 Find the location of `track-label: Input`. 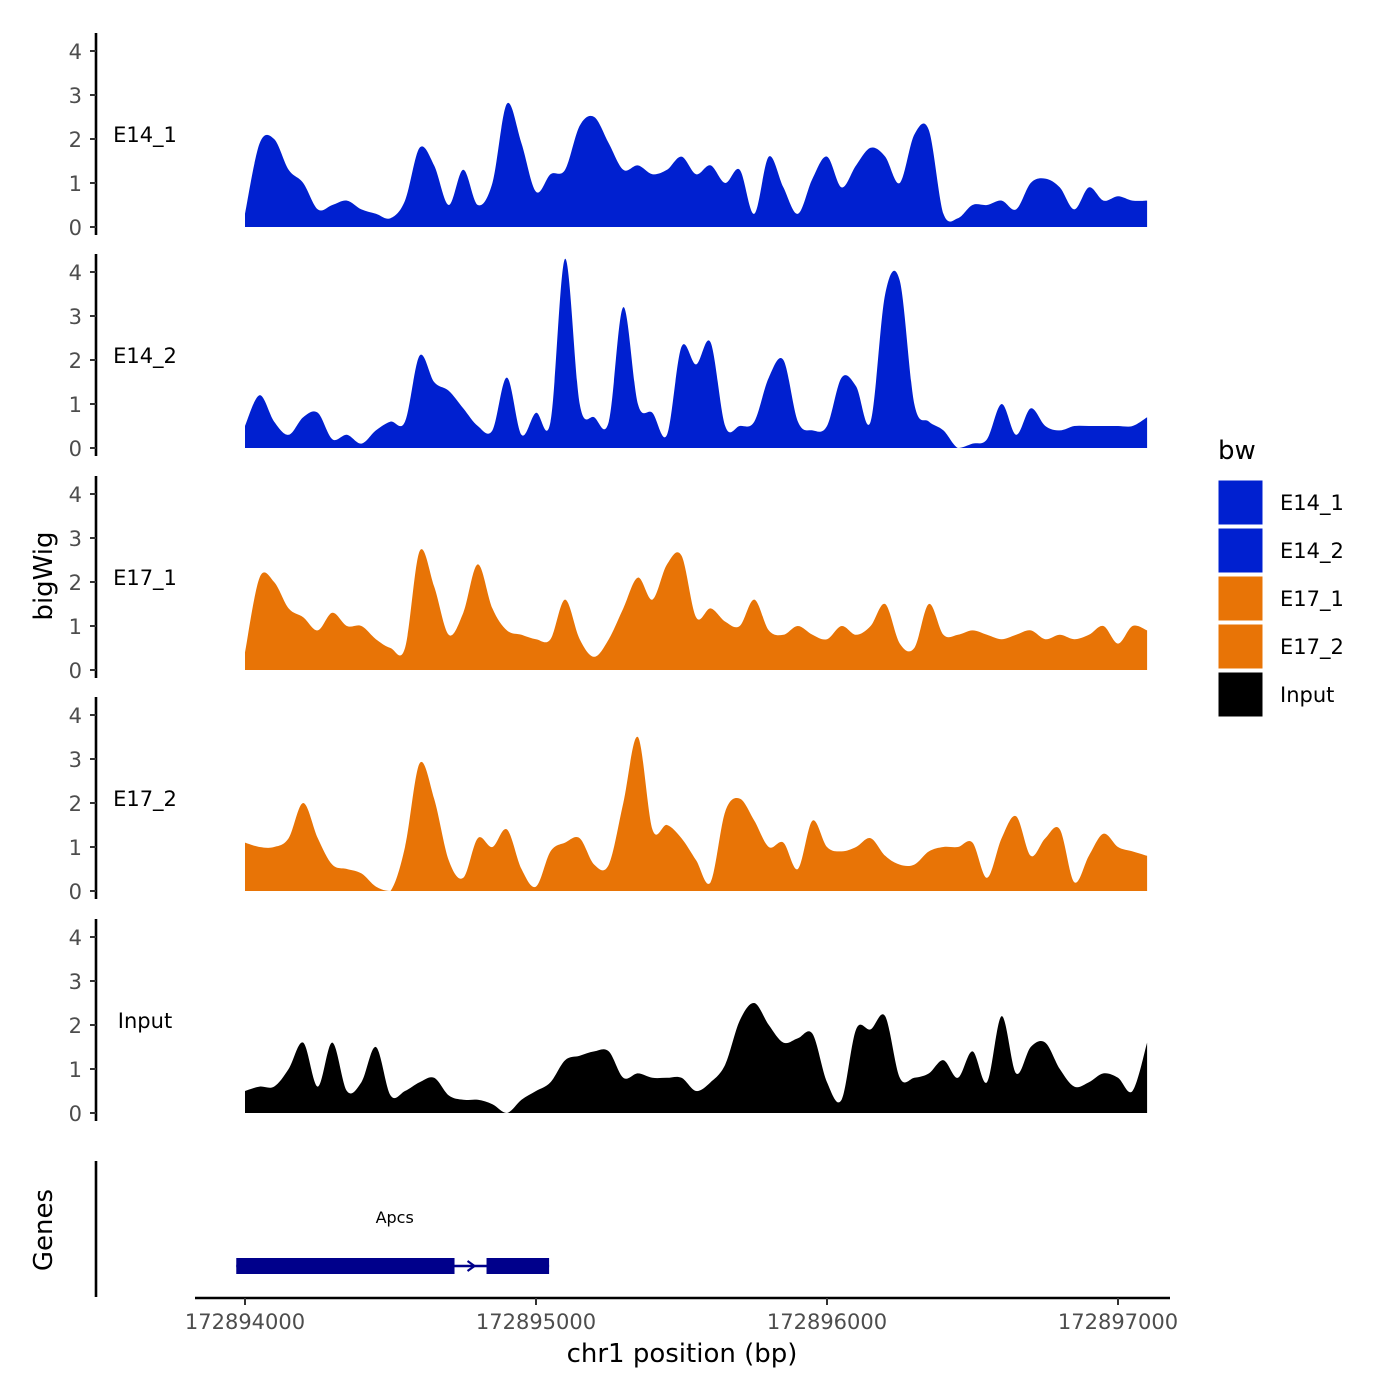

track-label: Input is located at coordinates (145, 1021).